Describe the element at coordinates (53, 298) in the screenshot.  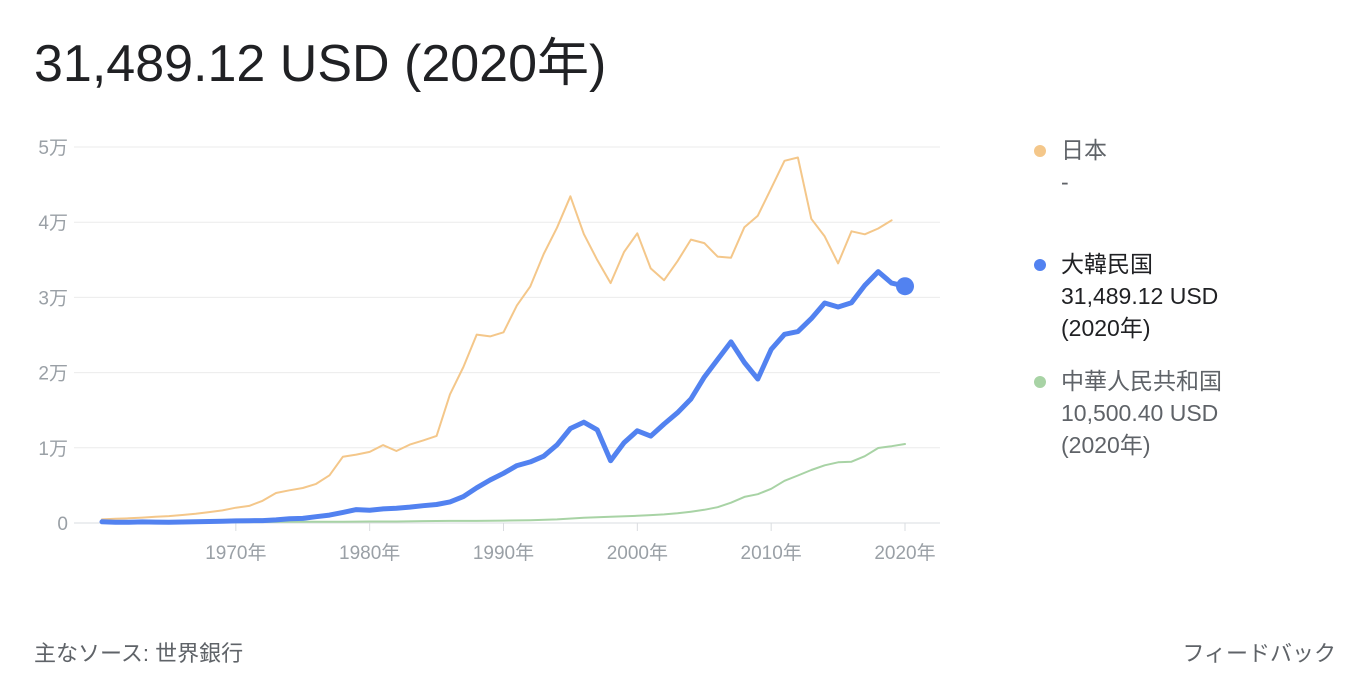
I see `y-tick-label: 3万` at that location.